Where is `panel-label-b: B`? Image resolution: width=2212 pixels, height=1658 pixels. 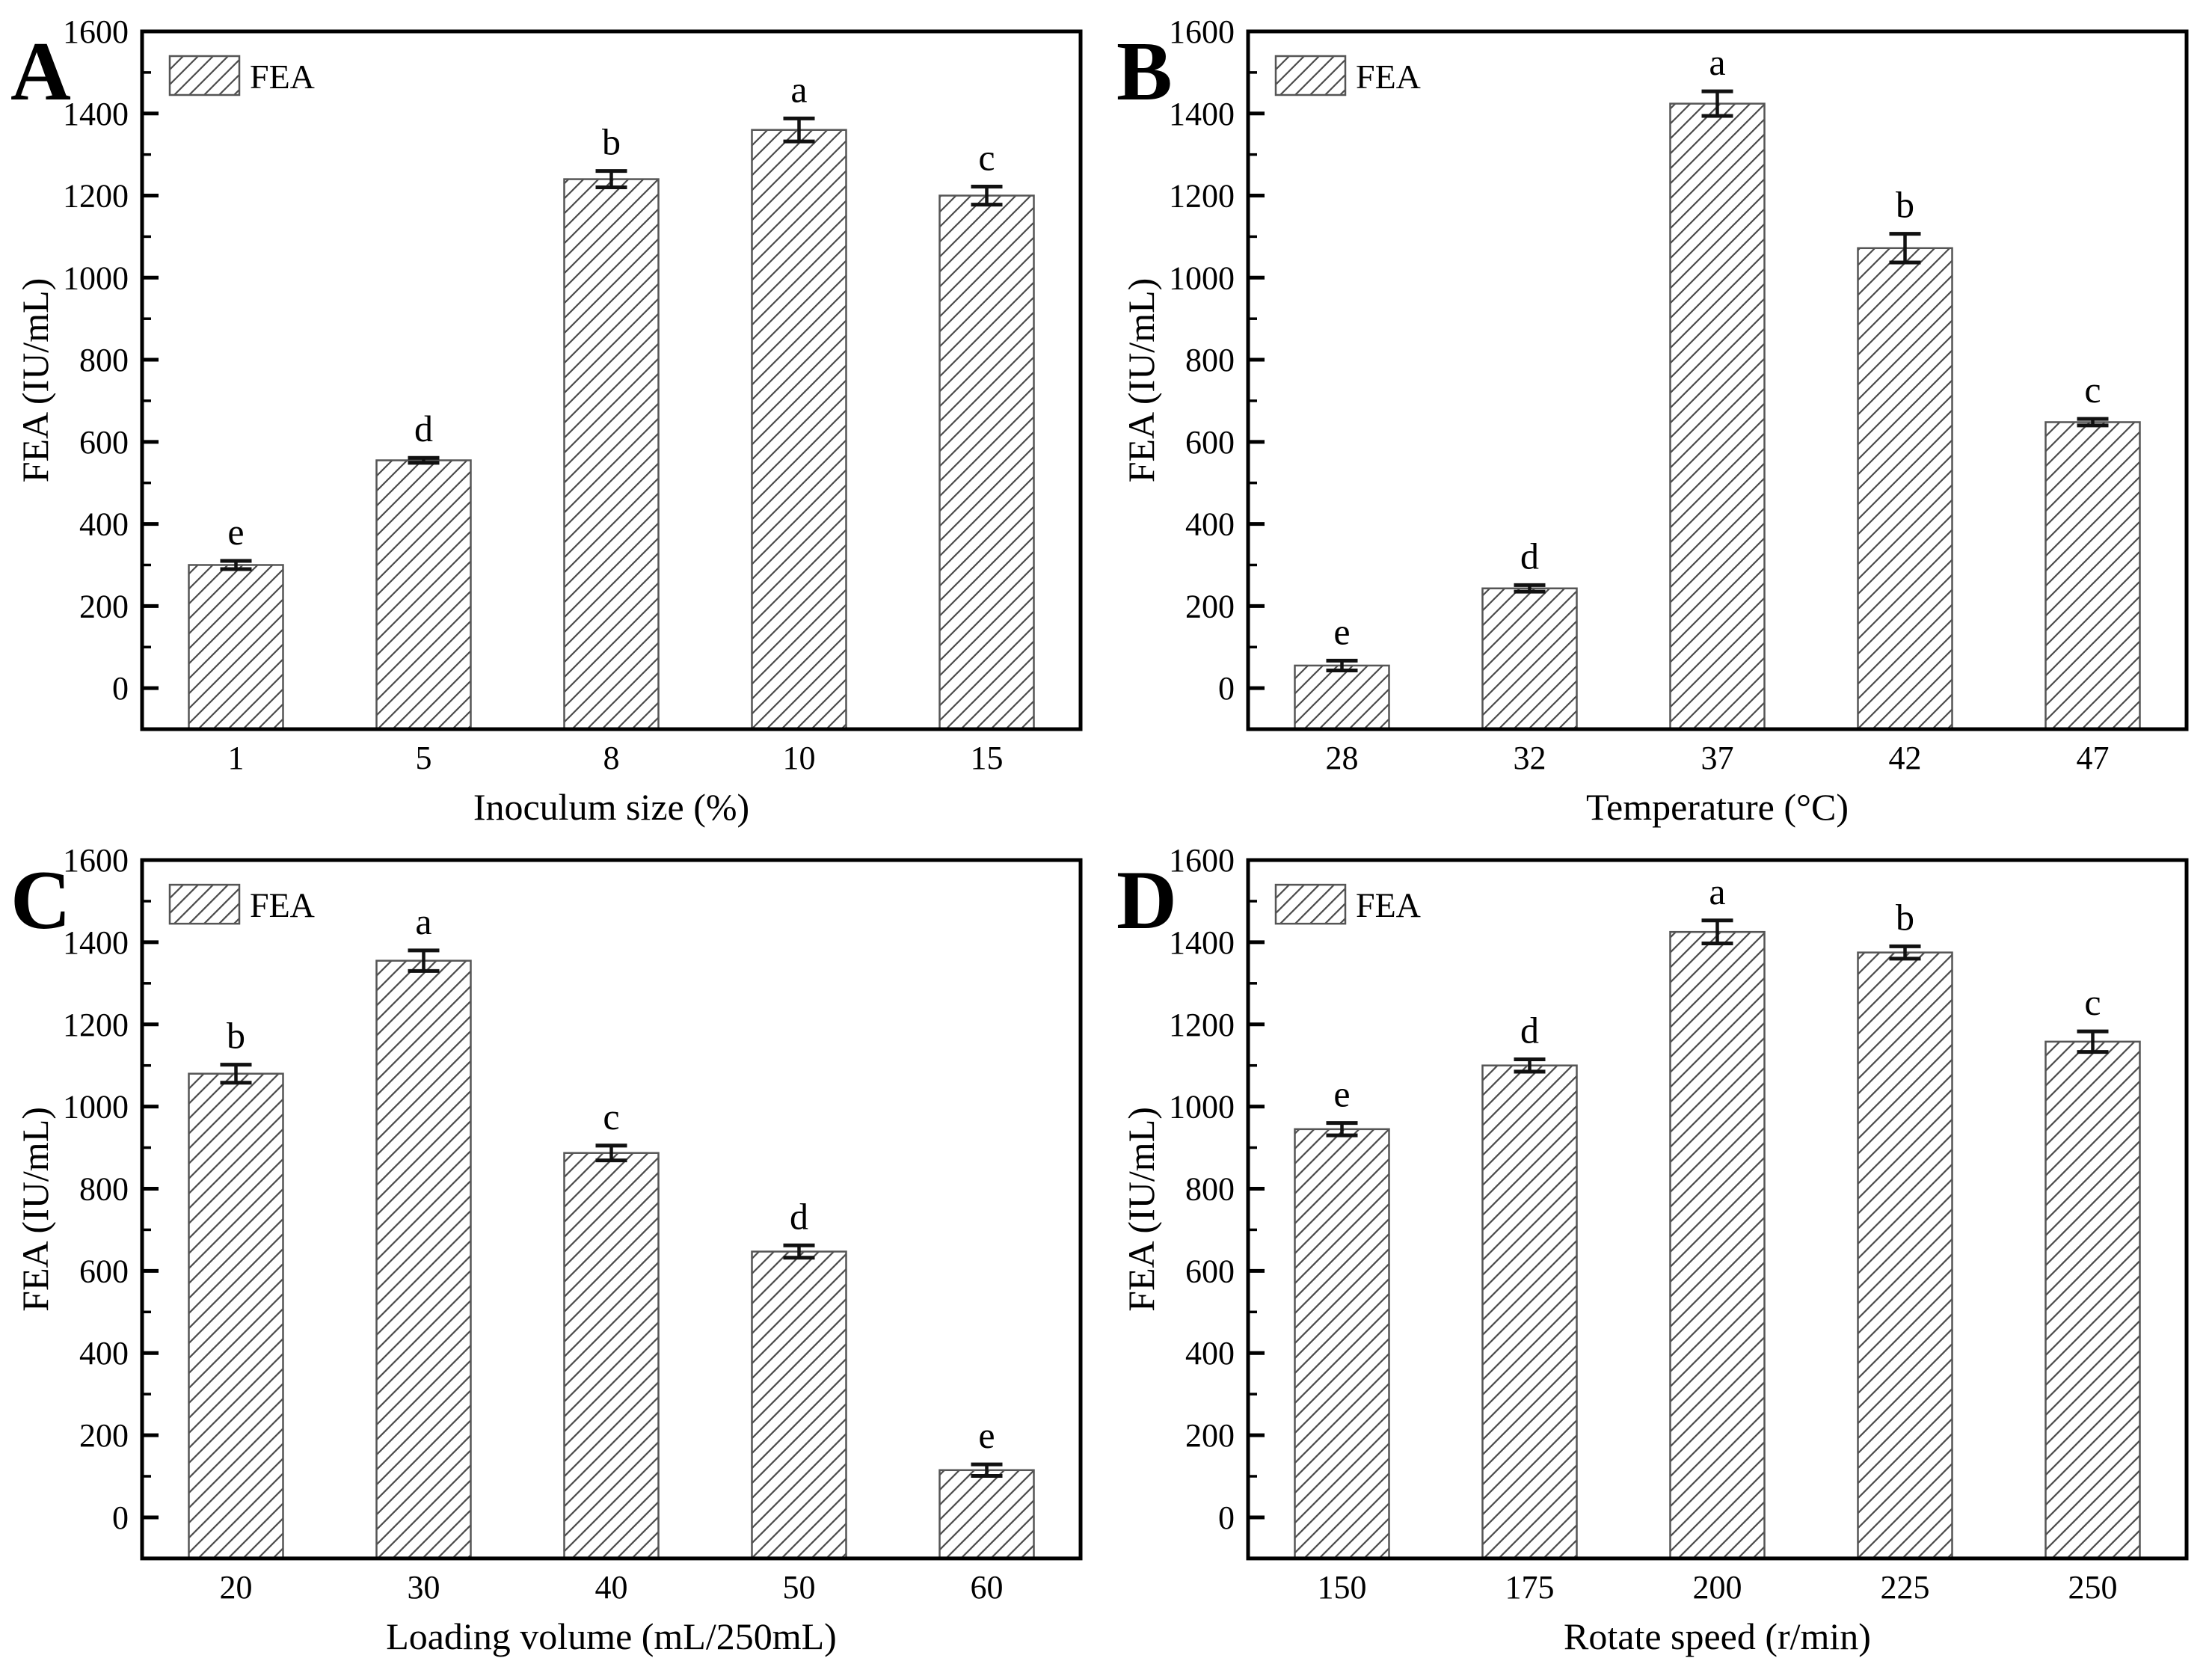
panel-label-b: B is located at coordinates (1144, 71).